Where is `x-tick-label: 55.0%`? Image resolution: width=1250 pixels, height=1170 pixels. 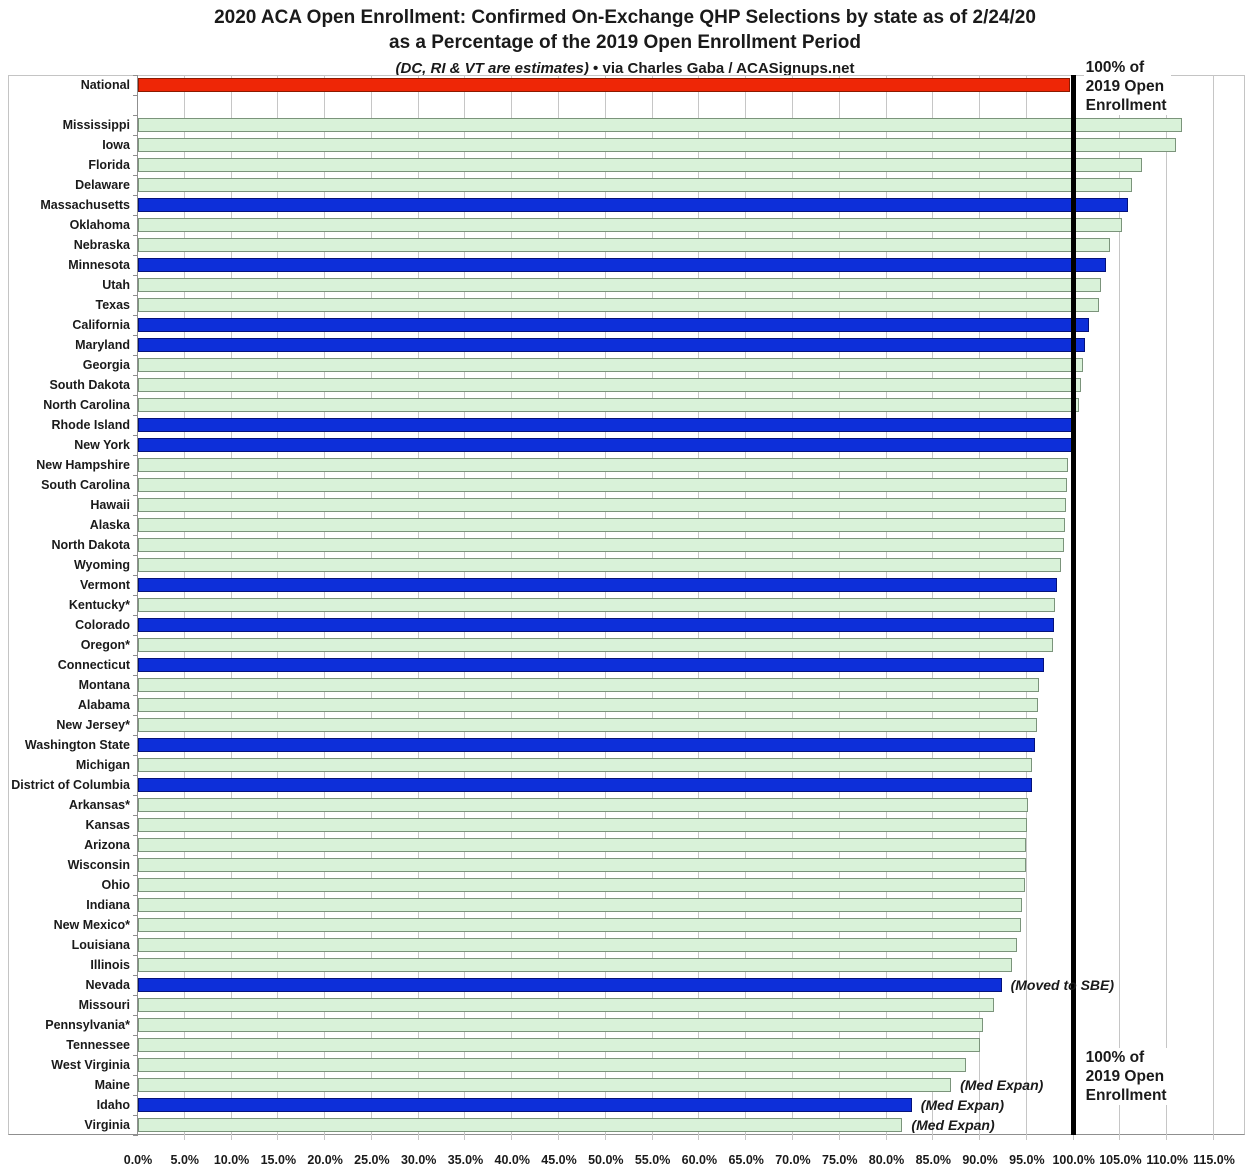
x-tick-label: 55.0% is located at coordinates (652, 1160).